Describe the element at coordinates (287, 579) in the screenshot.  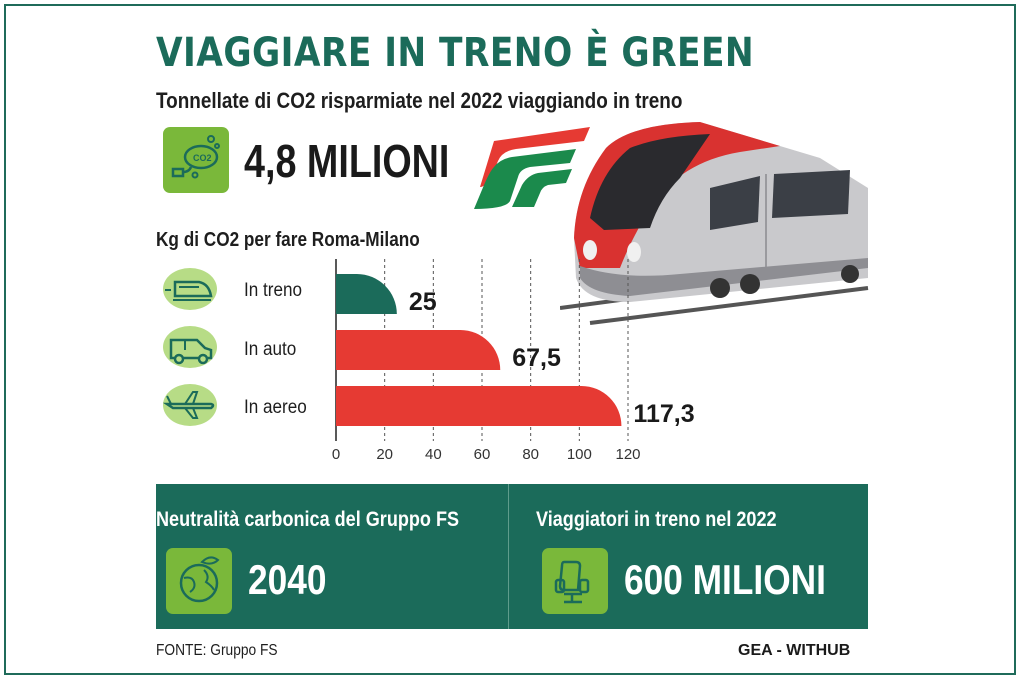
I see `carbon-neutrality-value: 2040` at that location.